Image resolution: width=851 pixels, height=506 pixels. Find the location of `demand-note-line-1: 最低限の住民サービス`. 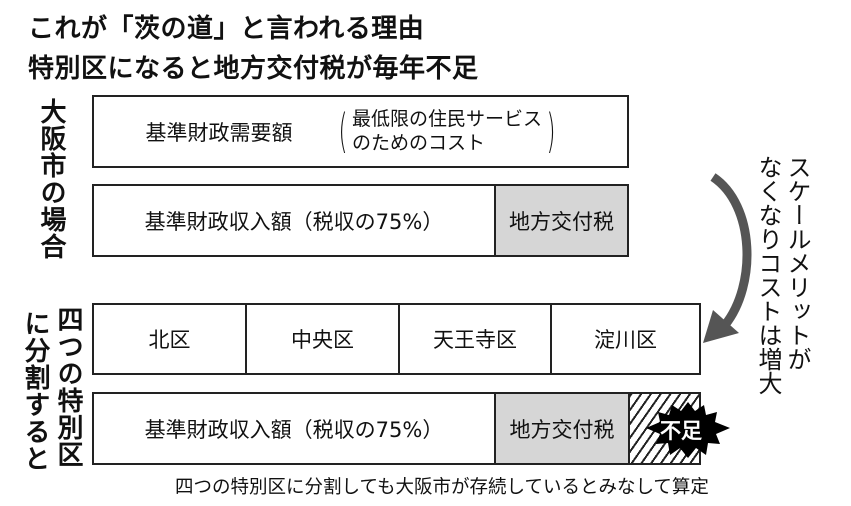

demand-note-line-1: 最低限の住民サービス is located at coordinates (446, 118).